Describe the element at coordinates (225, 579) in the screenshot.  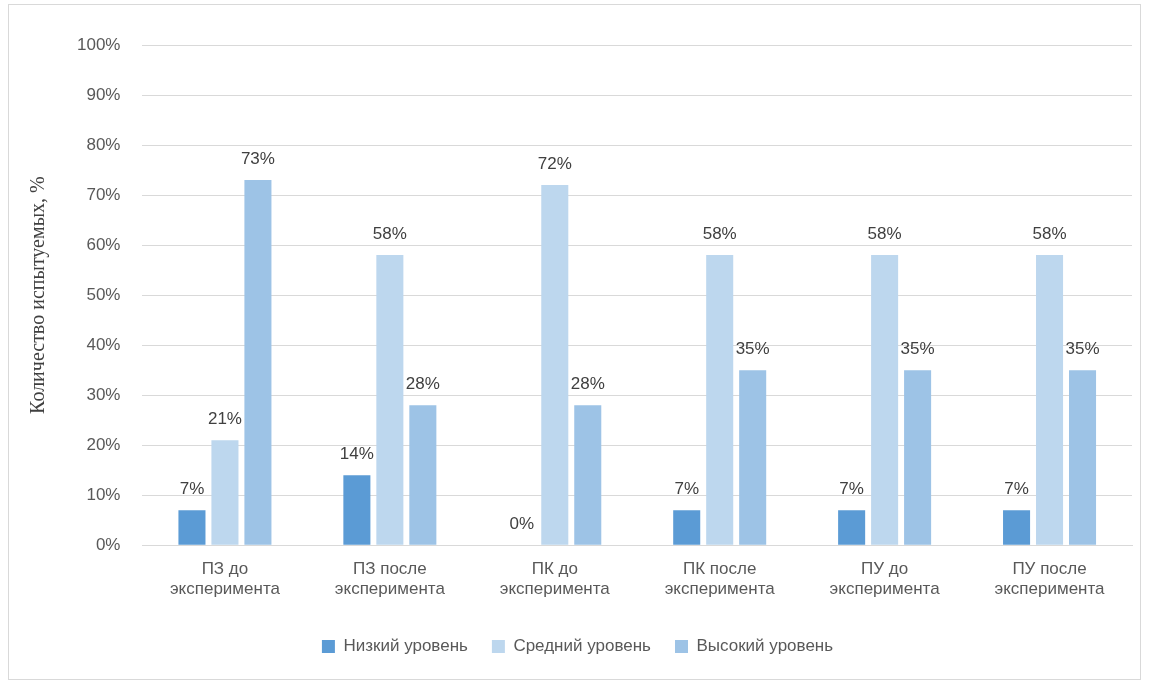
I see `x-tick-label: ПЗ до эксперимента` at that location.